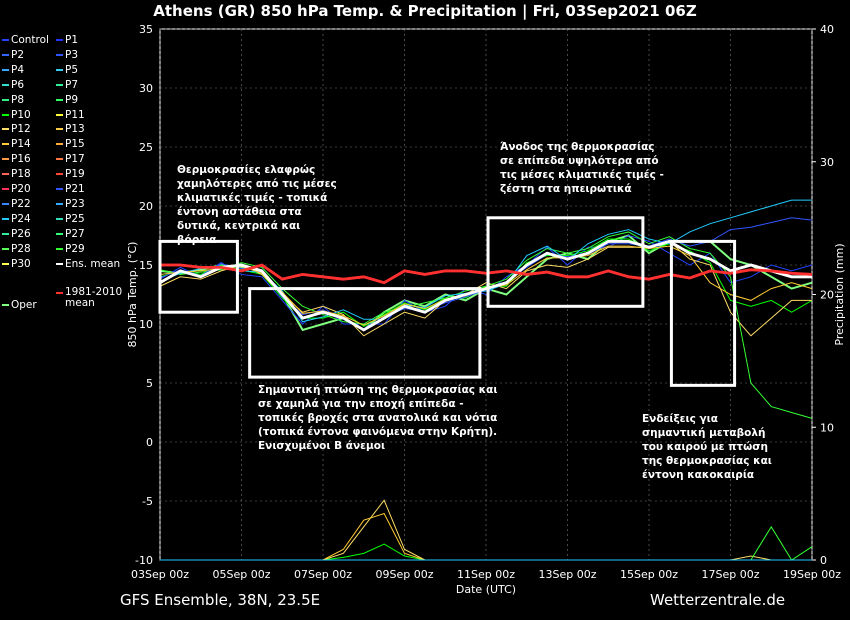 This screenshot has height=620, width=850. I want to click on legend-item: P18, so click(16, 174).